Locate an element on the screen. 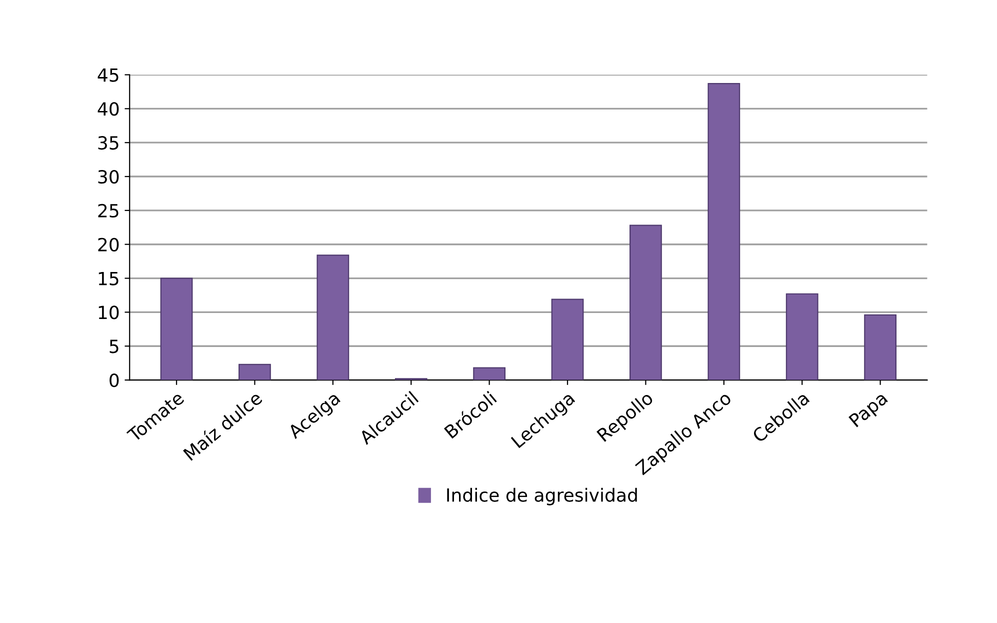 This screenshot has width=997, height=623. y-tick-label: 5 is located at coordinates (114, 347).